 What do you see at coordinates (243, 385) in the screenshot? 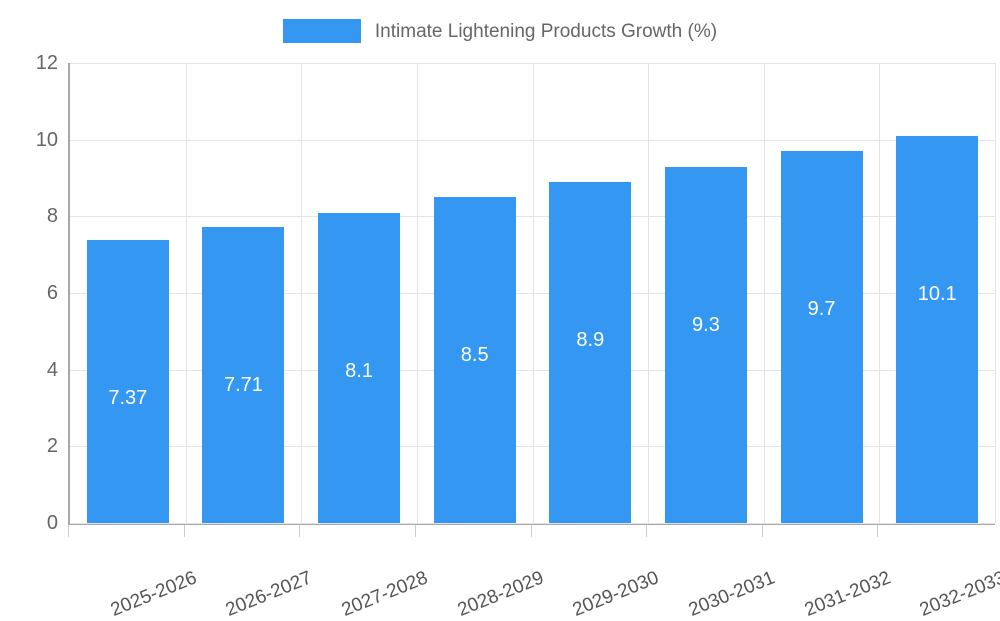
I see `bar-value-label: 7.71` at bounding box center [243, 385].